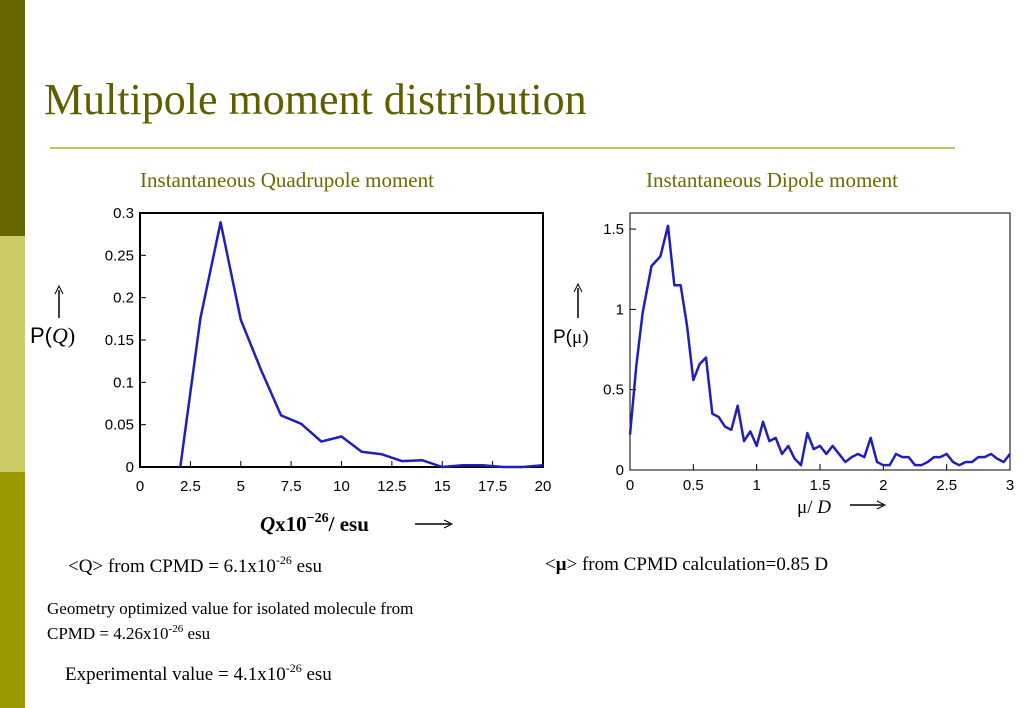  Describe the element at coordinates (198, 673) in the screenshot. I see `note: Experimental value = 4.1x10-26 esu` at that location.